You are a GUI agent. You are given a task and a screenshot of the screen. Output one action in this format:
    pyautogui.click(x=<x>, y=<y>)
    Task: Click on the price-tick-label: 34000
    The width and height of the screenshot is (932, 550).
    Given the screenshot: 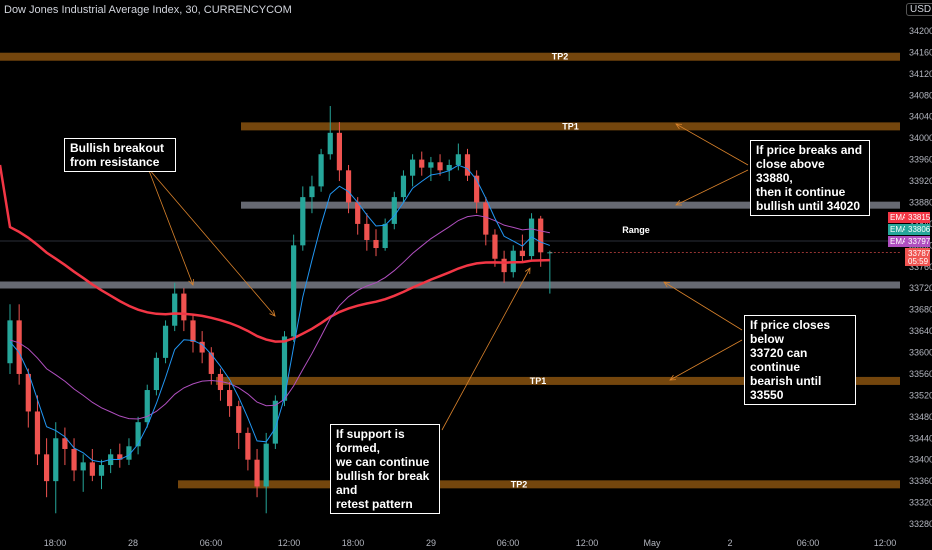 What is the action you would take?
    pyautogui.click(x=920, y=138)
    